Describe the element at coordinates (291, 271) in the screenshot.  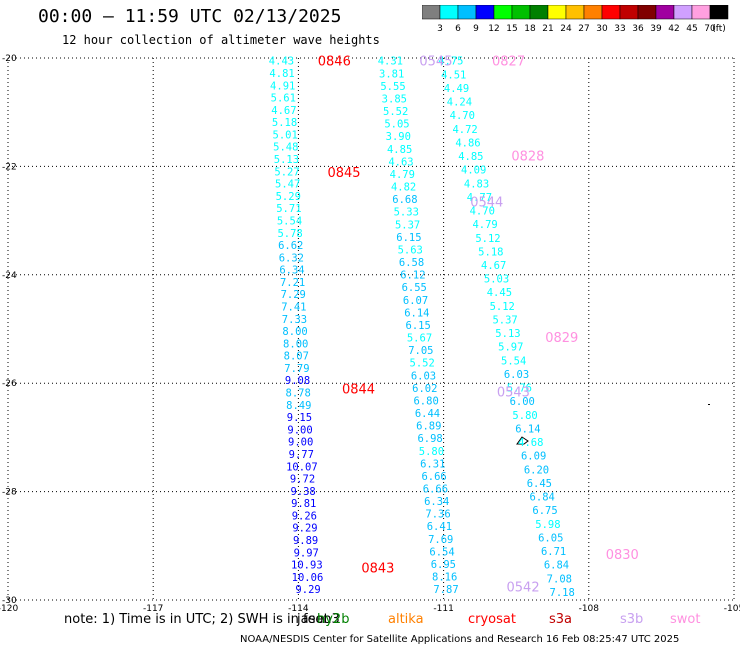
I see `wave-height-value: 6.34` at that location.